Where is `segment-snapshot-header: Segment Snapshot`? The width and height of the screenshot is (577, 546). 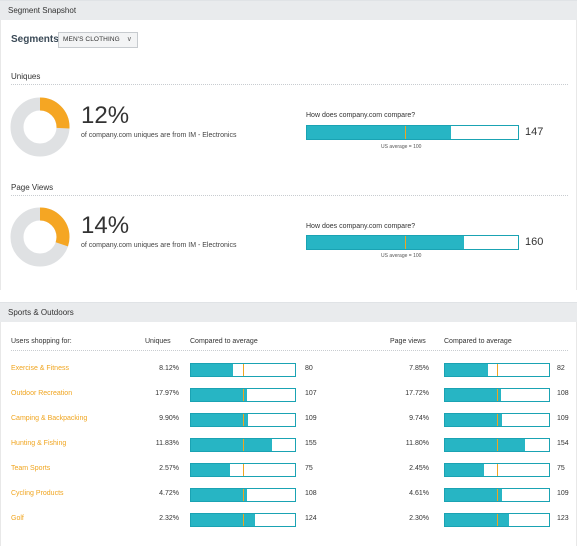 segment-snapshot-header: Segment Snapshot is located at coordinates (288, 10).